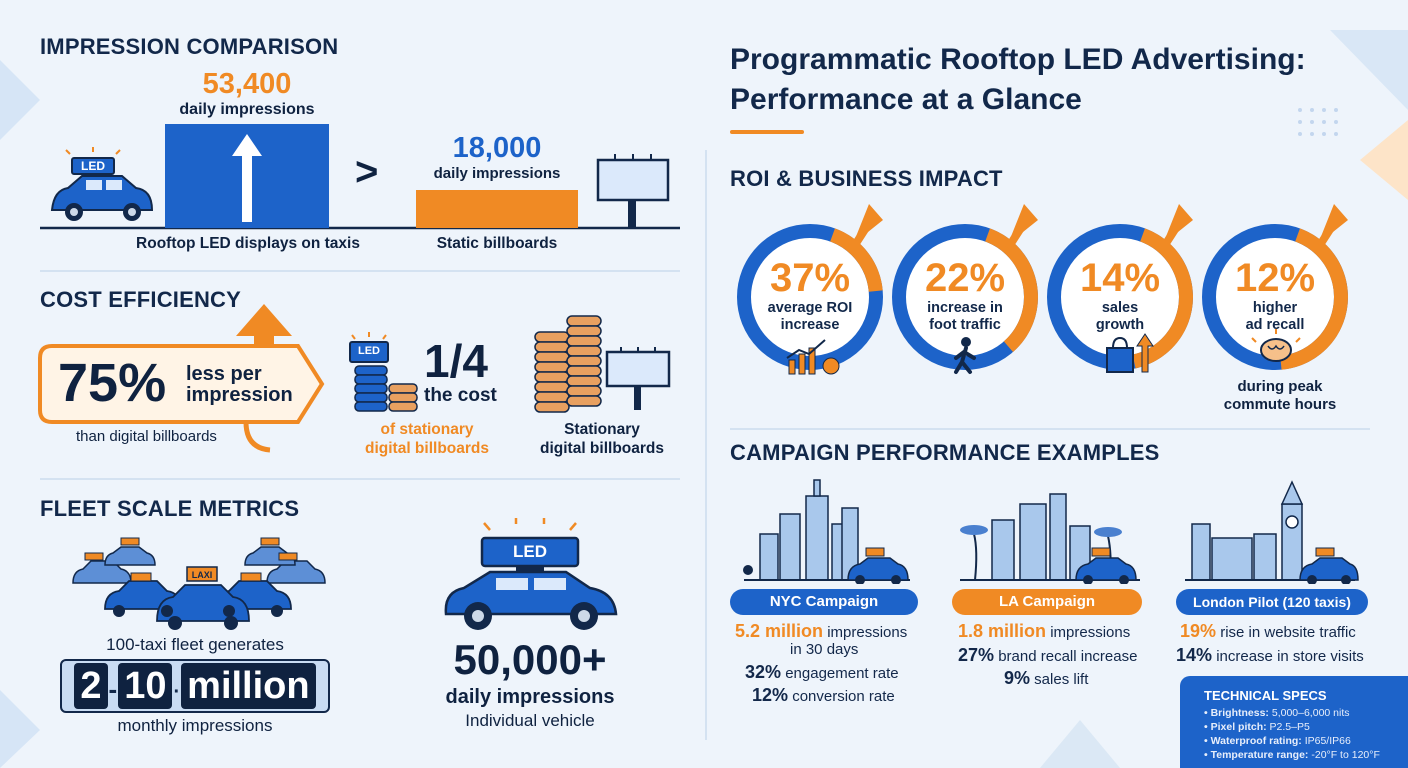  What do you see at coordinates (1120, 308) in the screenshot?
I see `roi-label-line1: sales` at bounding box center [1120, 308].